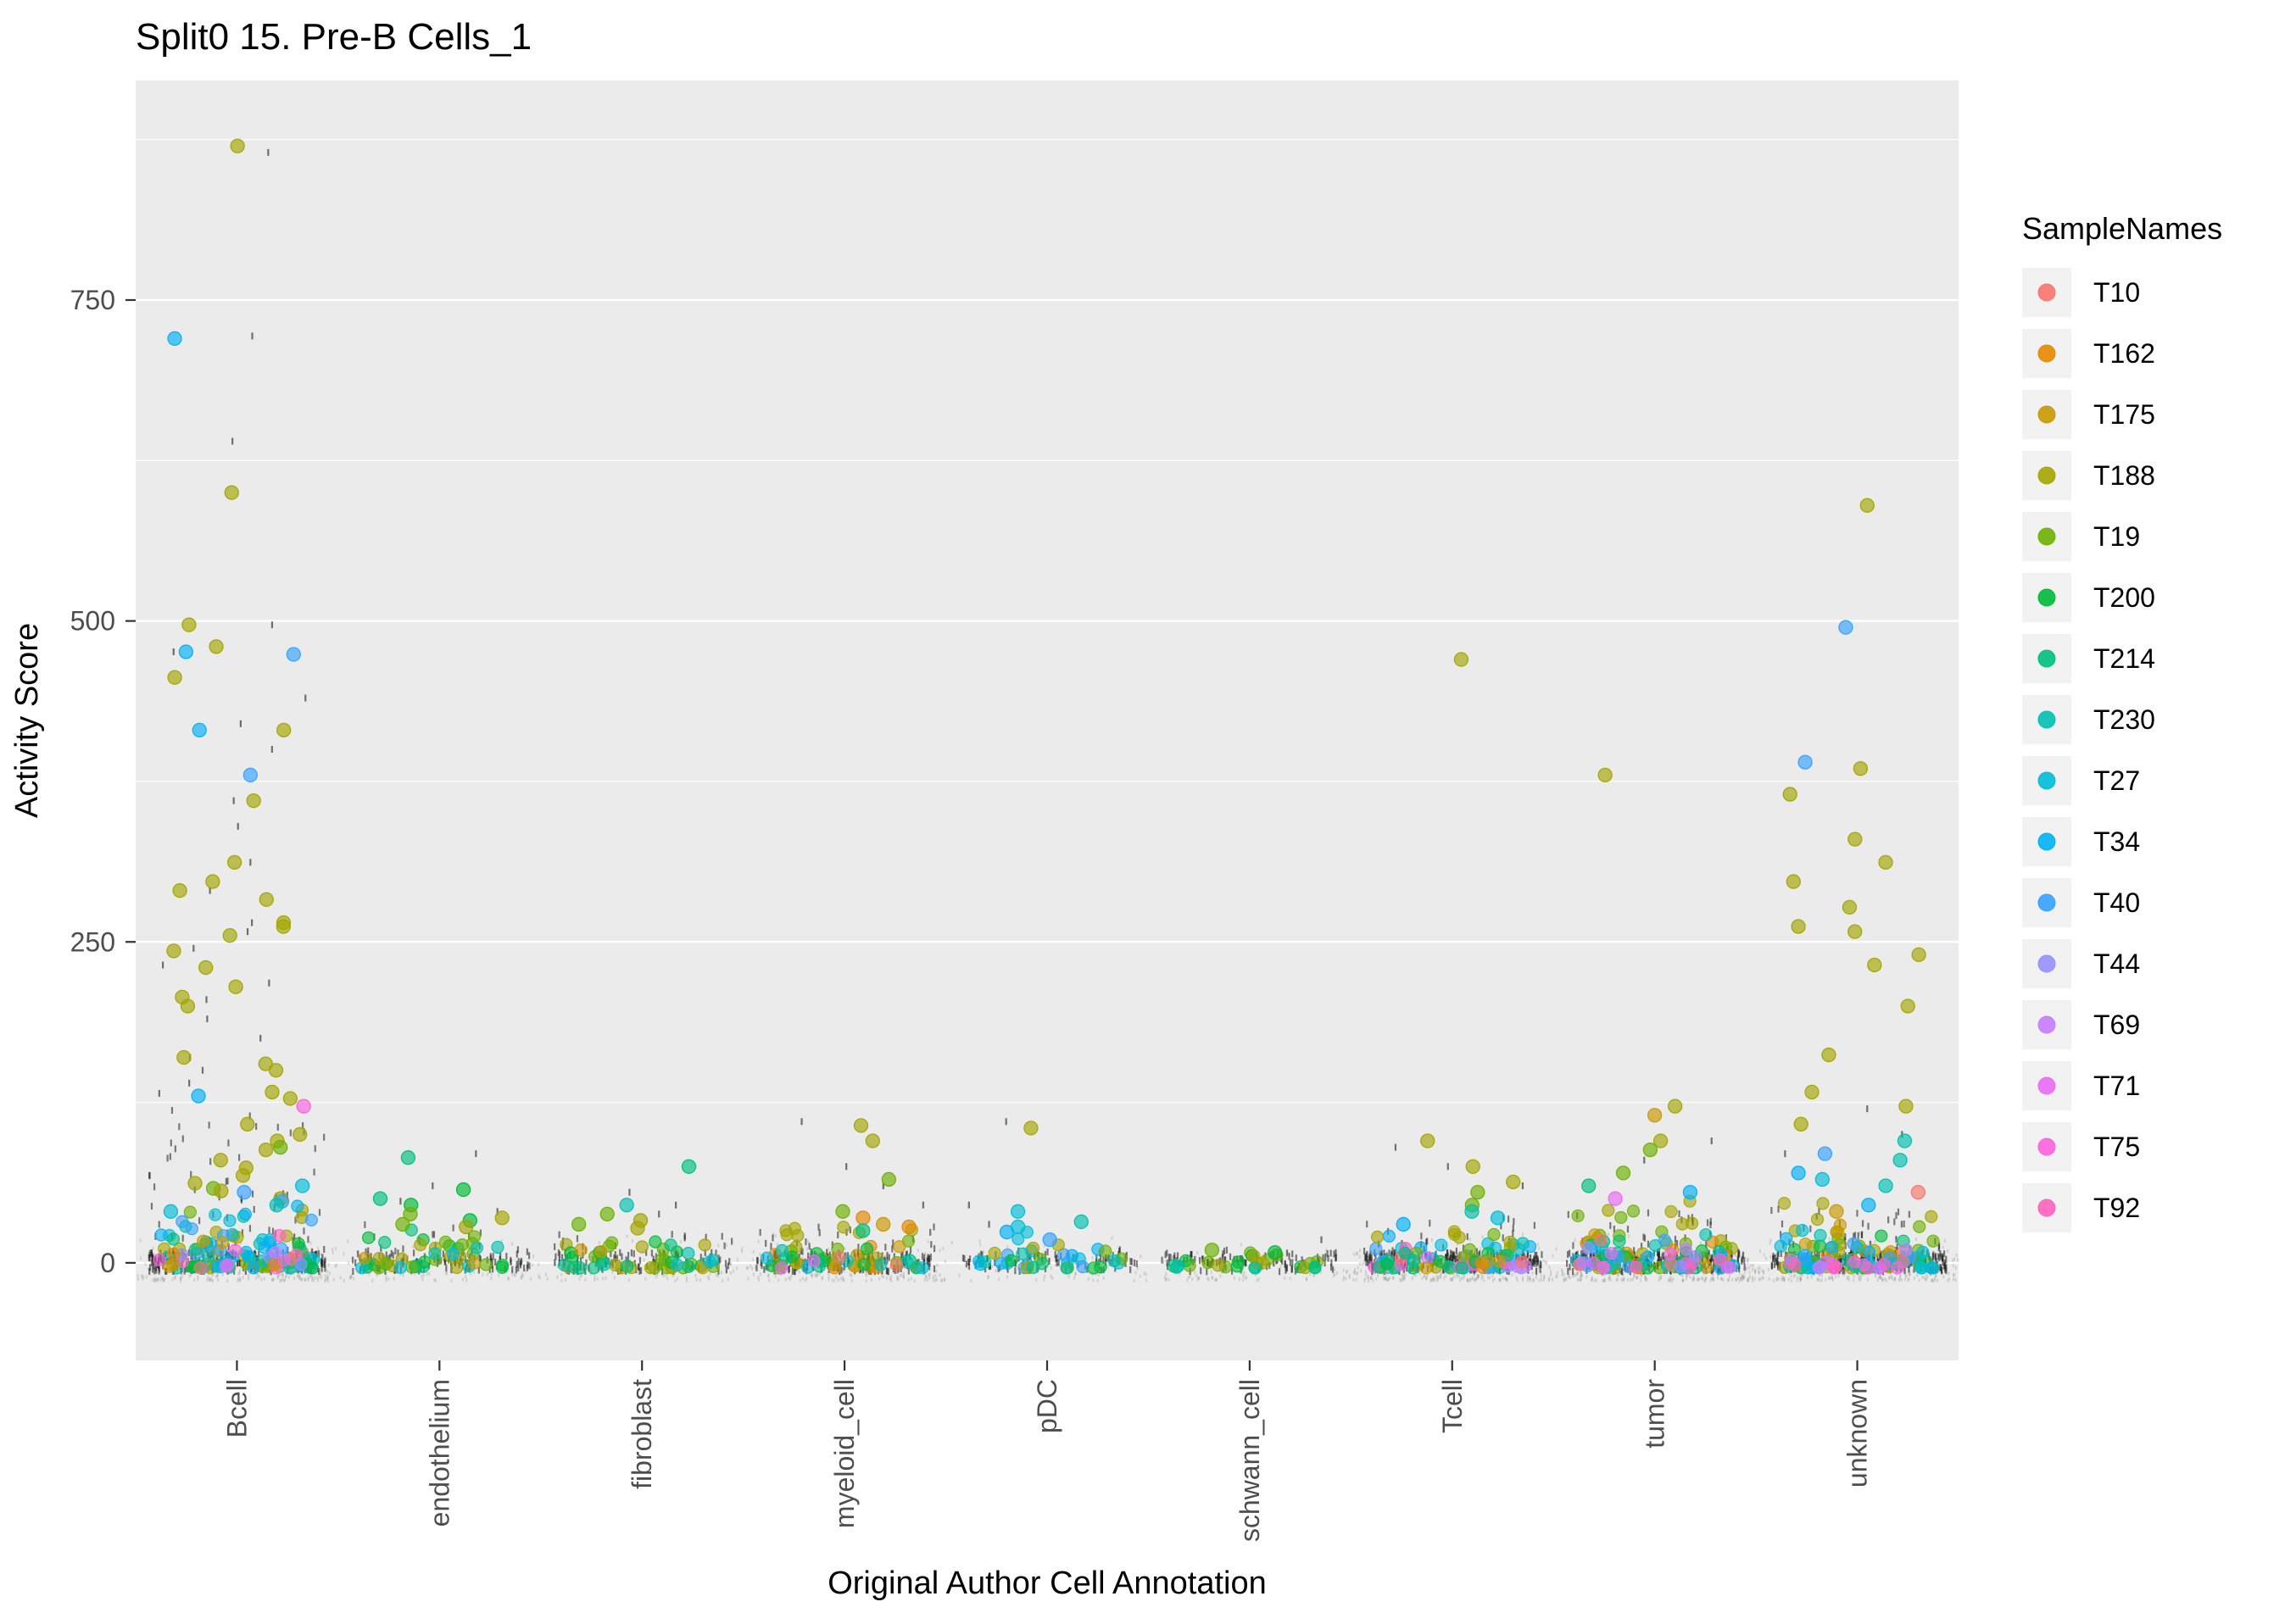 The width and height of the screenshot is (2296, 1624). I want to click on data-point-T175, so click(581, 1250).